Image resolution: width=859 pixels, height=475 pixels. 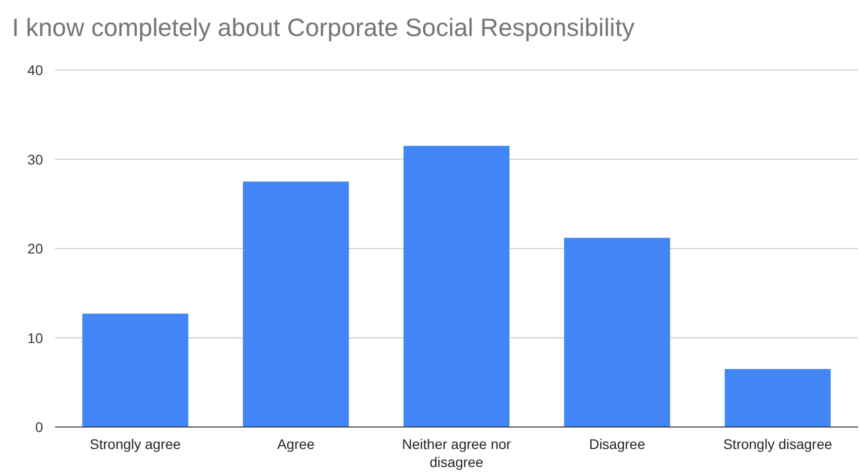 I want to click on chart-title: I know completely about Corporate Social Responsibility, so click(x=324, y=28).